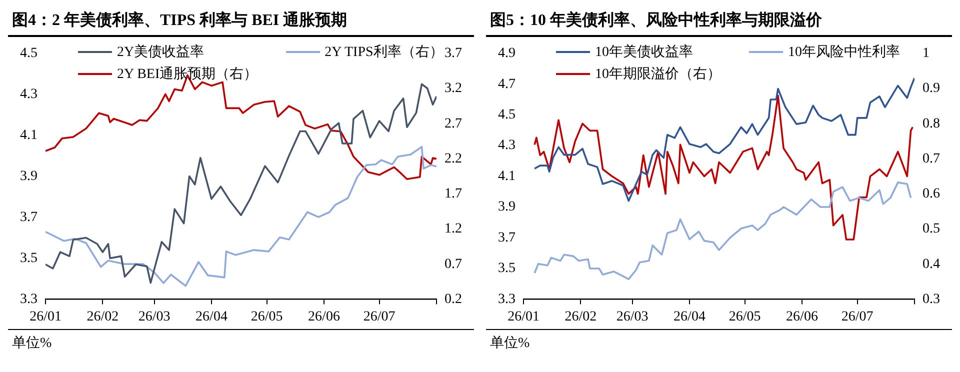  What do you see at coordinates (187, 74) in the screenshot?
I see `legend-label: 2Y BEI通胀预期（右）` at bounding box center [187, 74].